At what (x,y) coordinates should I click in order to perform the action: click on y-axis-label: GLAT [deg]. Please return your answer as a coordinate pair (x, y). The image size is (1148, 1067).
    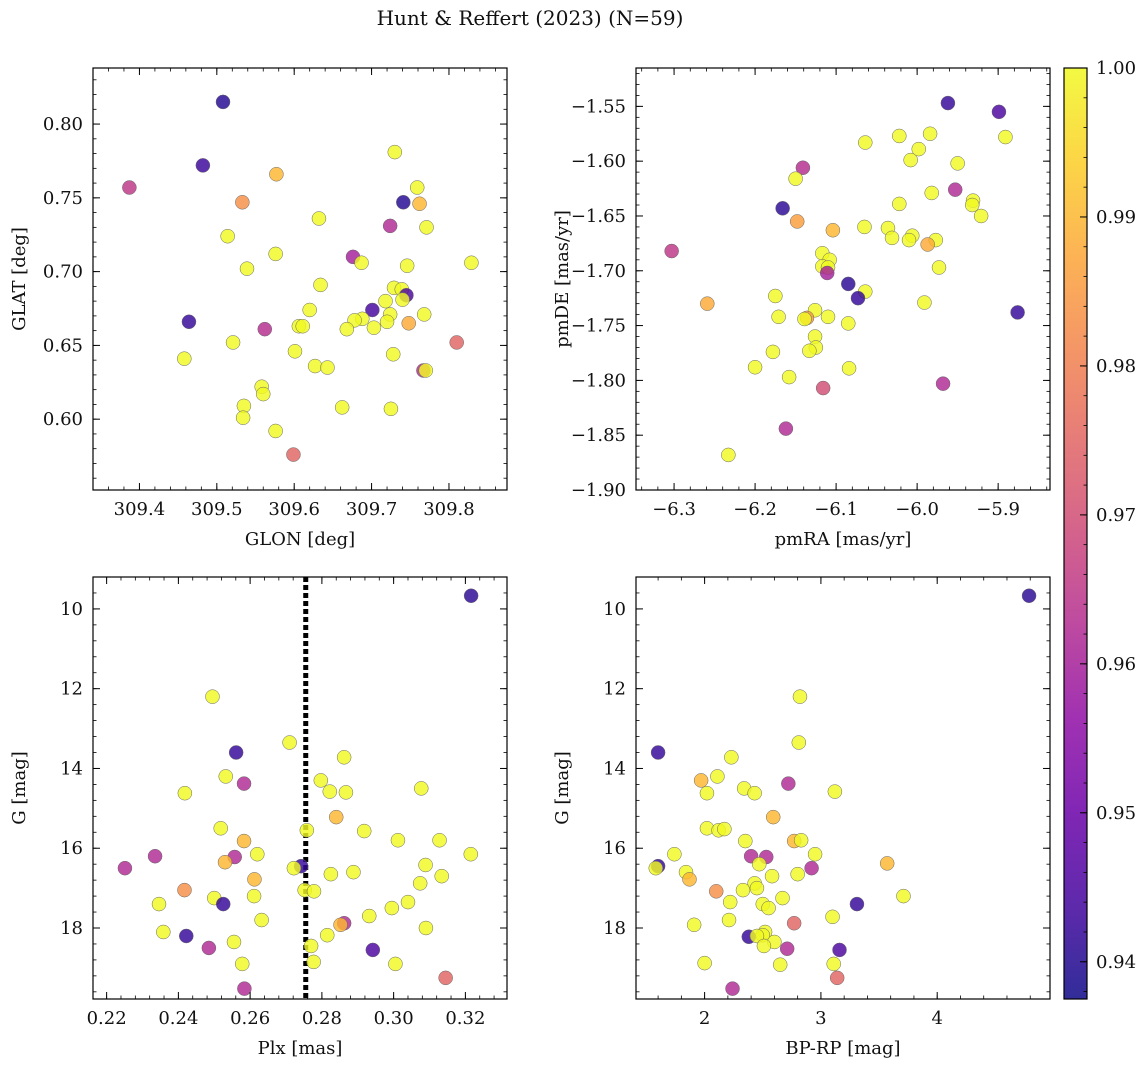
    Looking at the image, I should click on (19, 279).